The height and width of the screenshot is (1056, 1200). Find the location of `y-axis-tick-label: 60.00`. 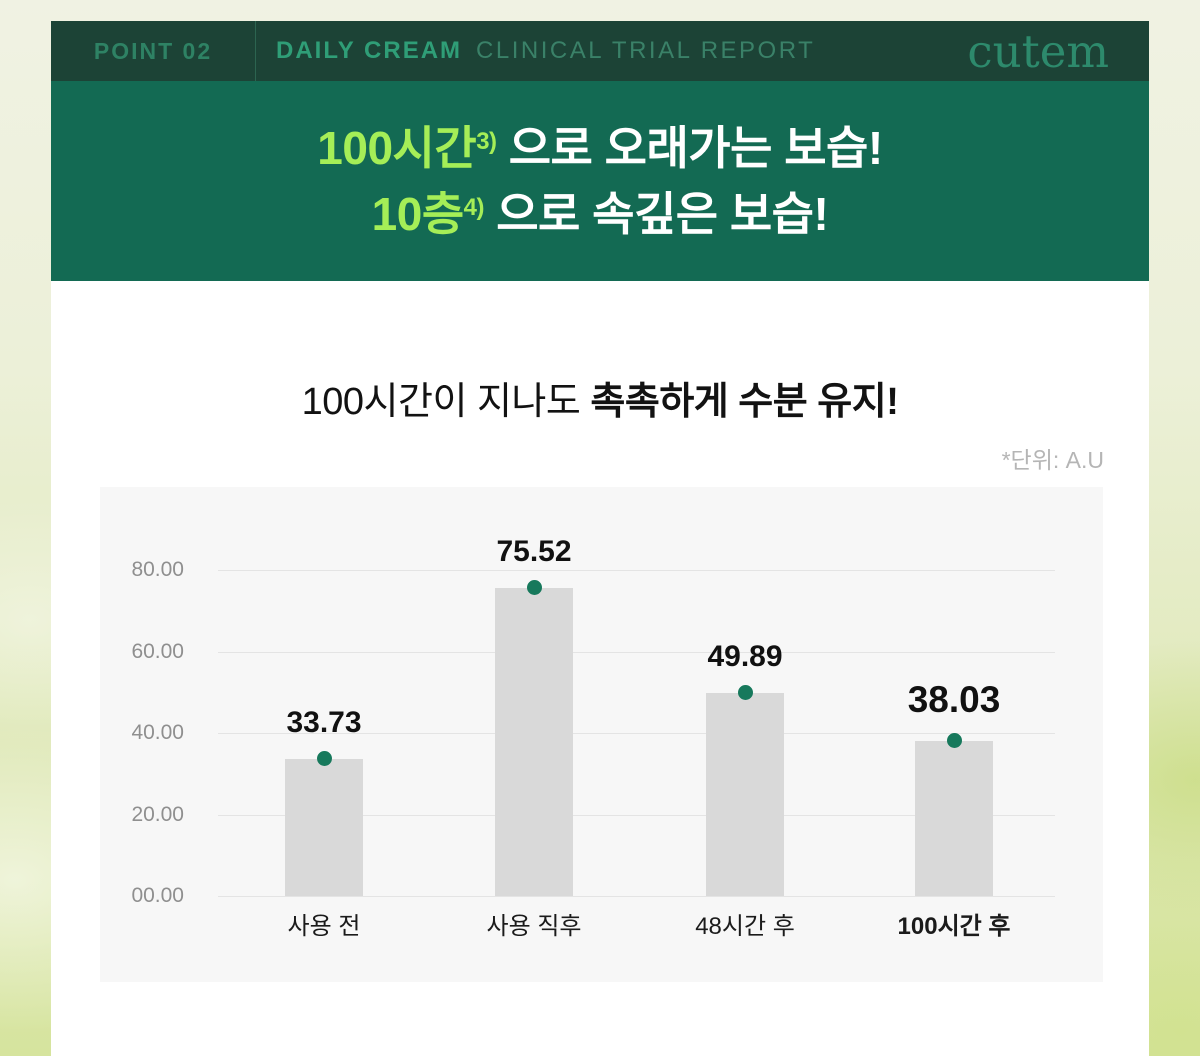

y-axis-tick-label: 60.00 is located at coordinates (157, 652).